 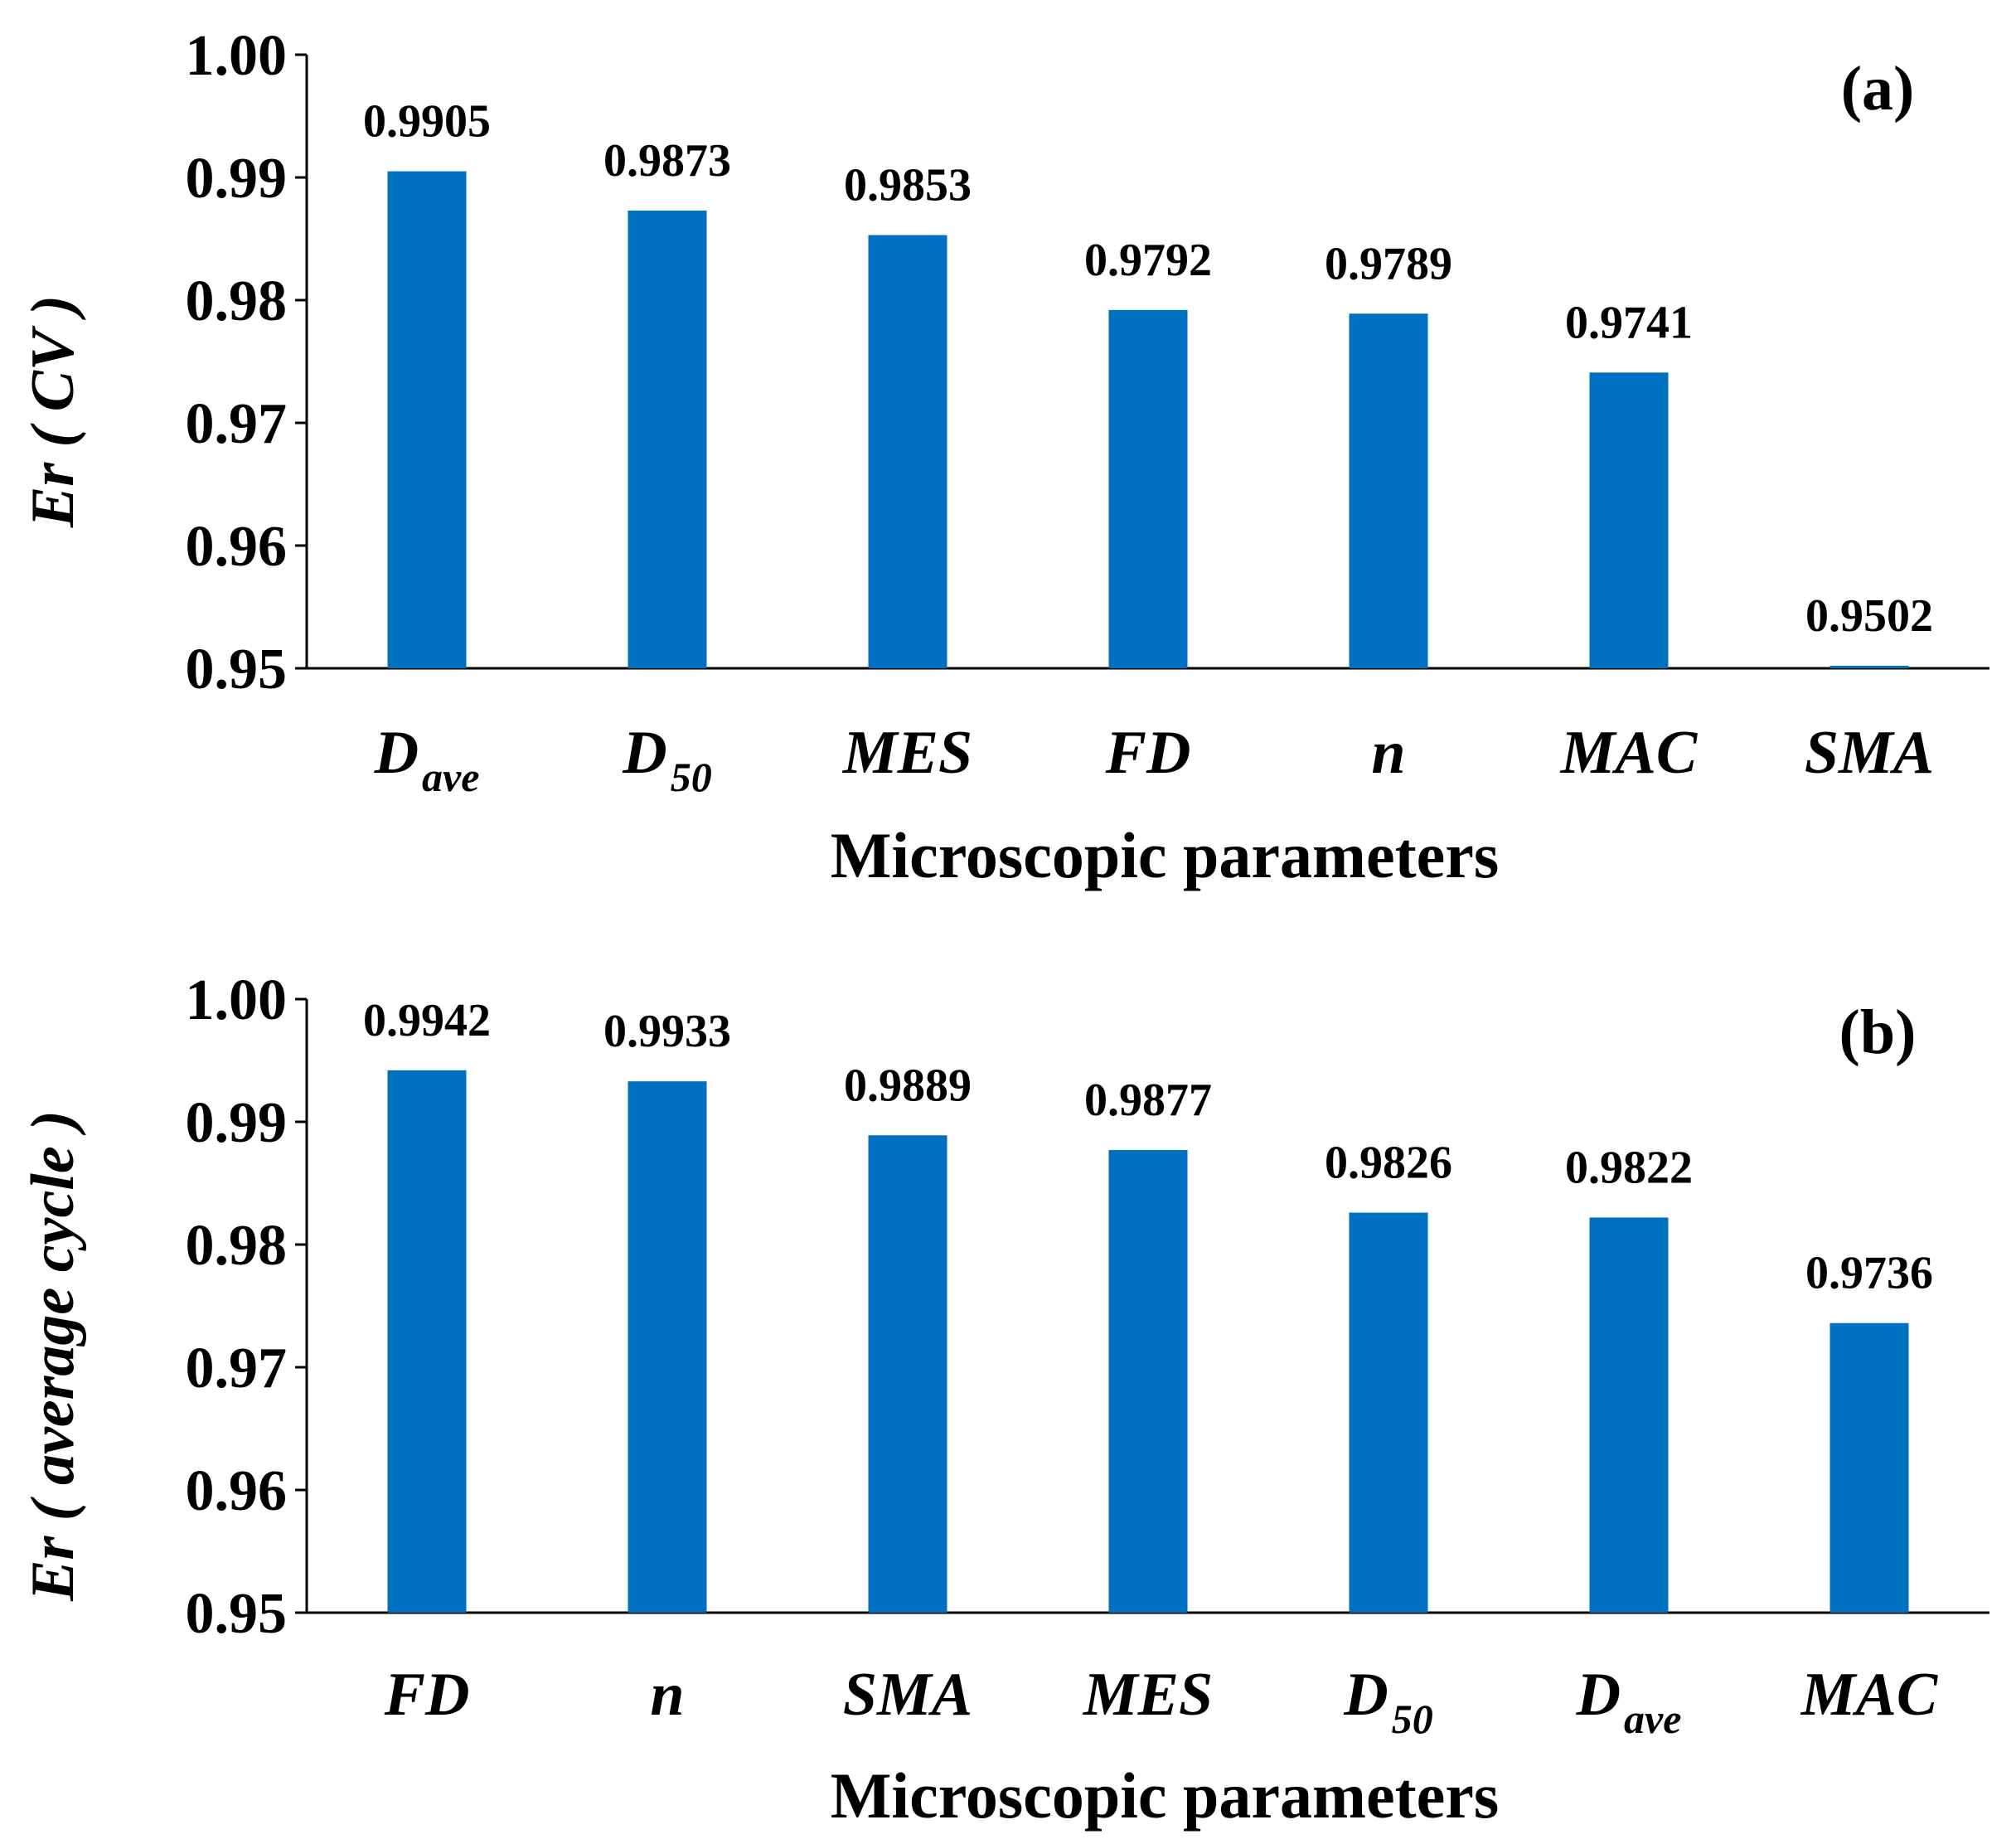 What do you see at coordinates (1388, 263) in the screenshot?
I see `data-label: 0.9789` at bounding box center [1388, 263].